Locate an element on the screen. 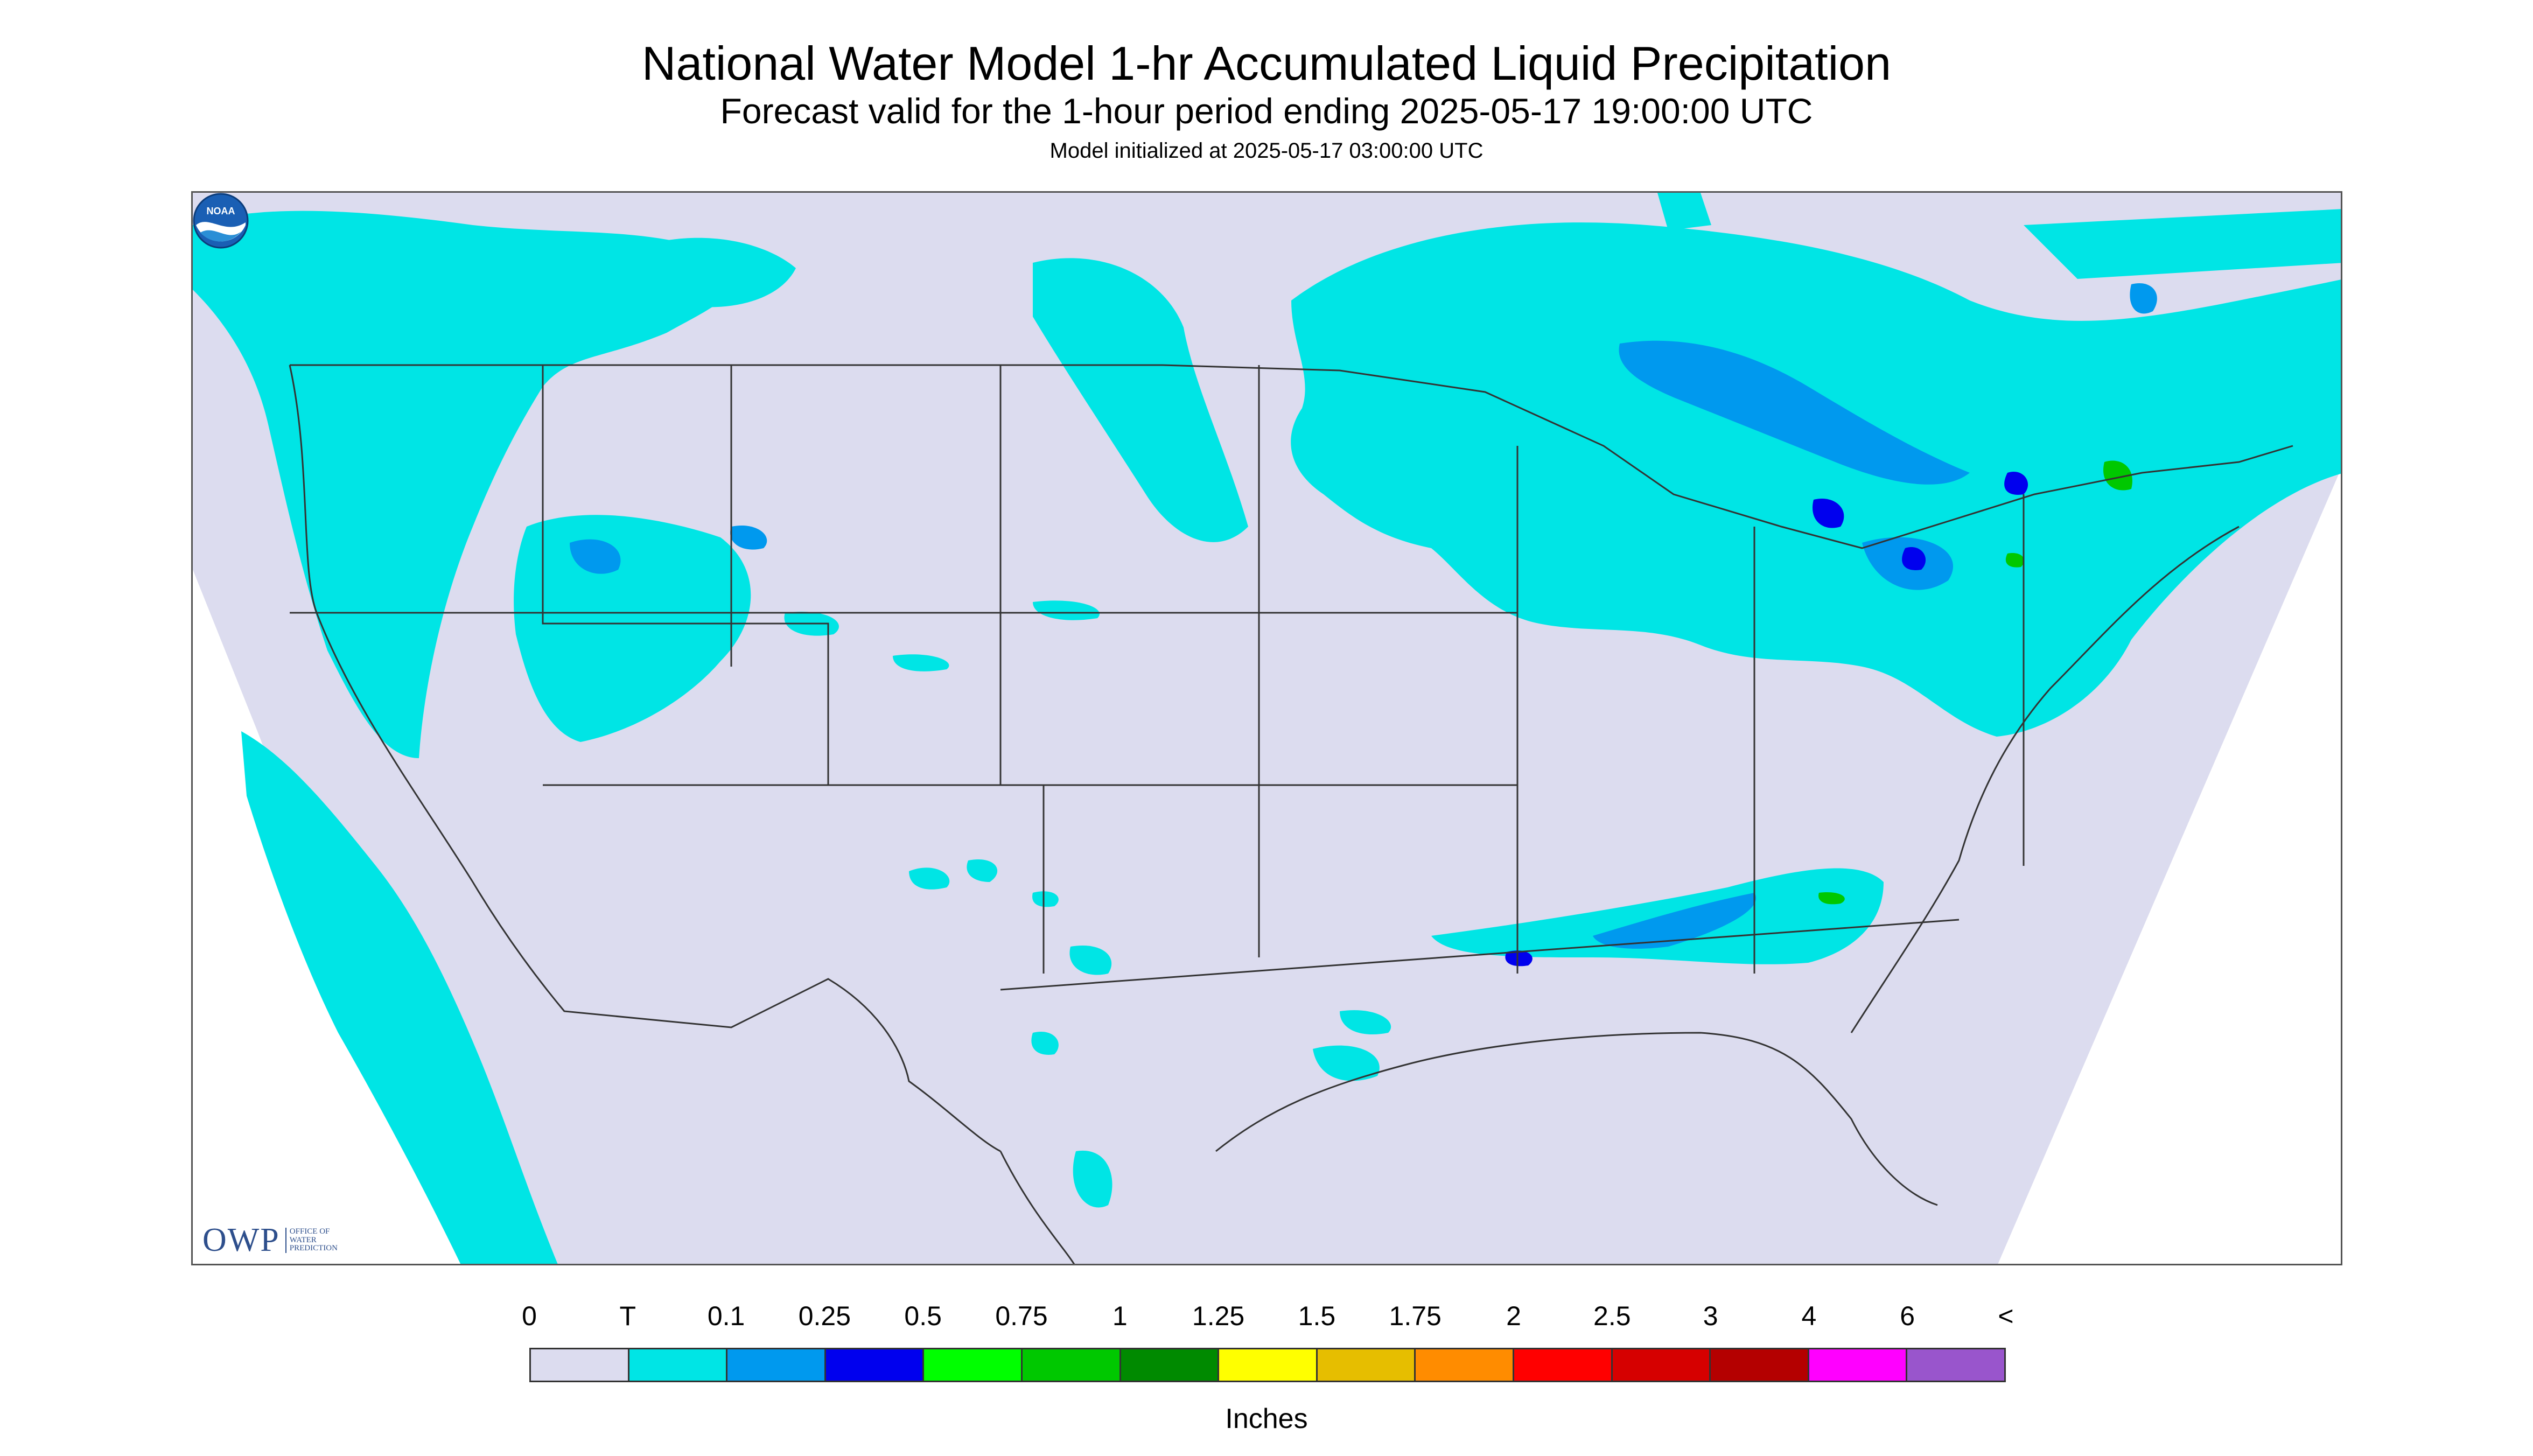 The image size is (2533, 1456). legend-label: 1 is located at coordinates (1120, 1316).